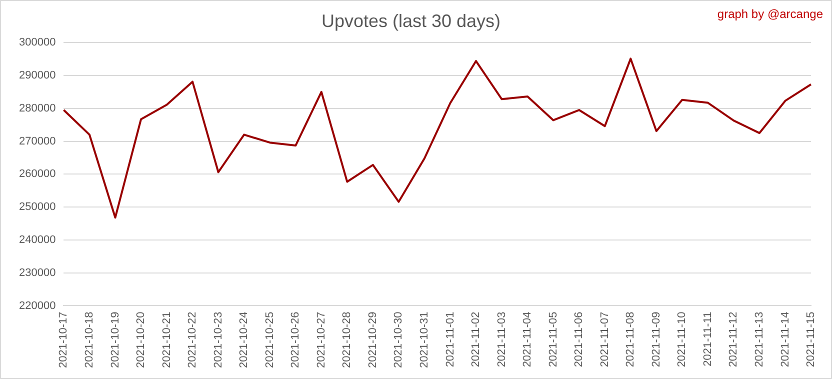 The image size is (832, 379). What do you see at coordinates (37, 272) in the screenshot?
I see `y-tick-label: 230000` at bounding box center [37, 272].